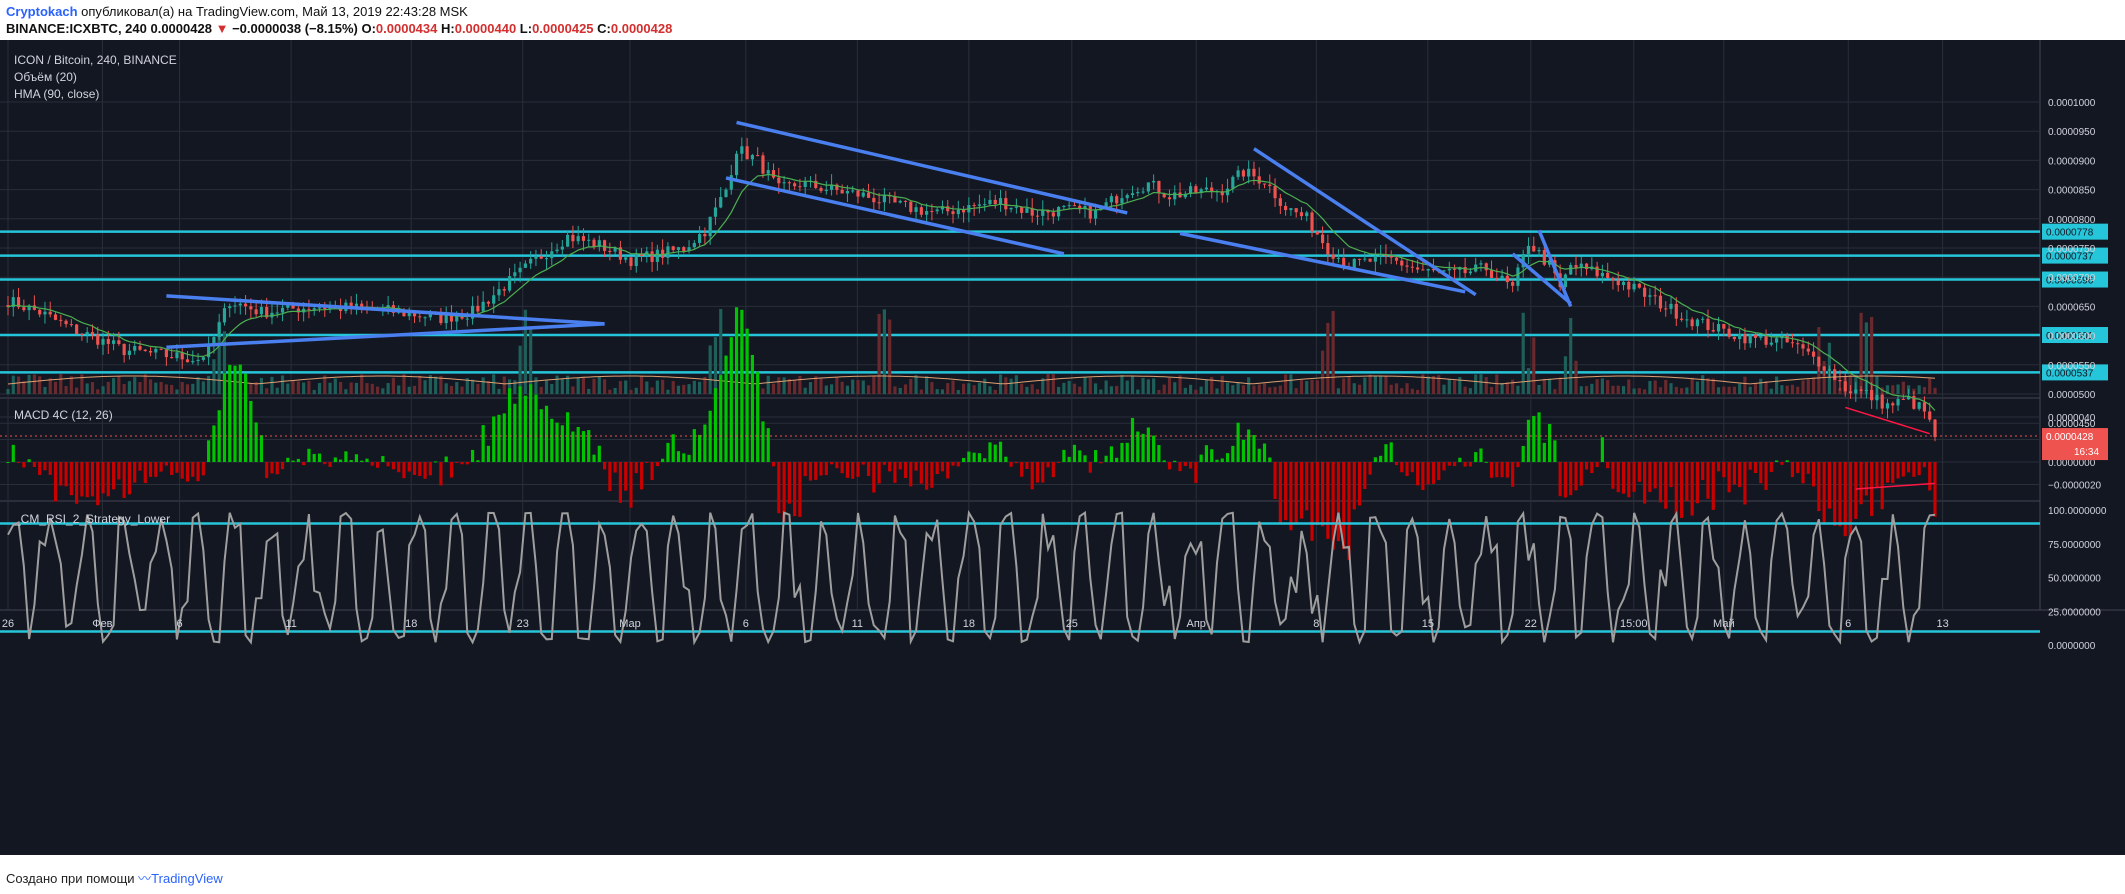 The image size is (2125, 894). What do you see at coordinates (187, 878) in the screenshot?
I see `tradingview-link: TradingView` at bounding box center [187, 878].